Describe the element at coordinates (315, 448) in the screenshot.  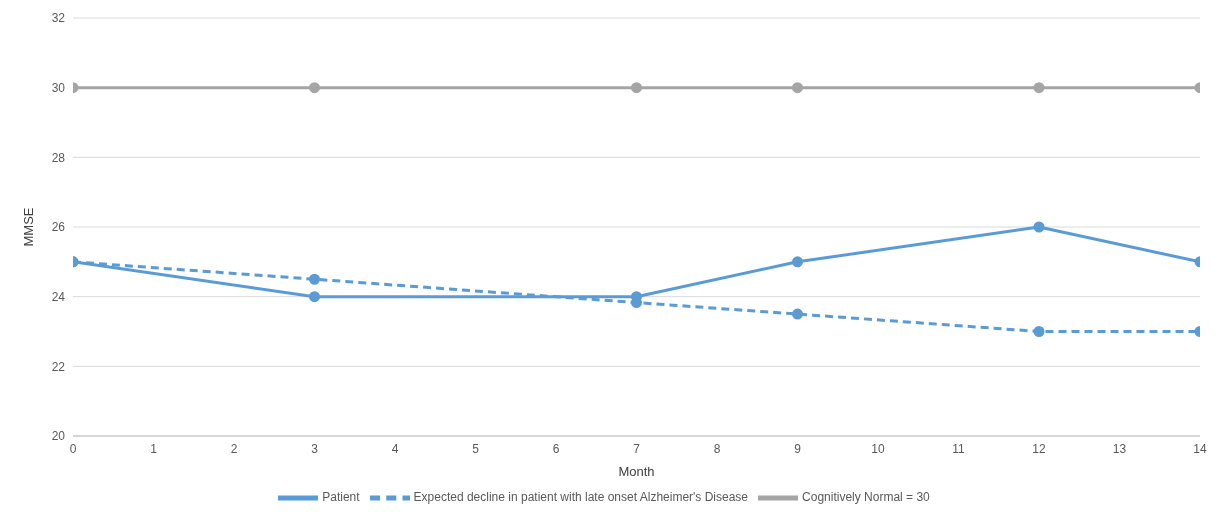
I see `x-tick-label: 3` at that location.